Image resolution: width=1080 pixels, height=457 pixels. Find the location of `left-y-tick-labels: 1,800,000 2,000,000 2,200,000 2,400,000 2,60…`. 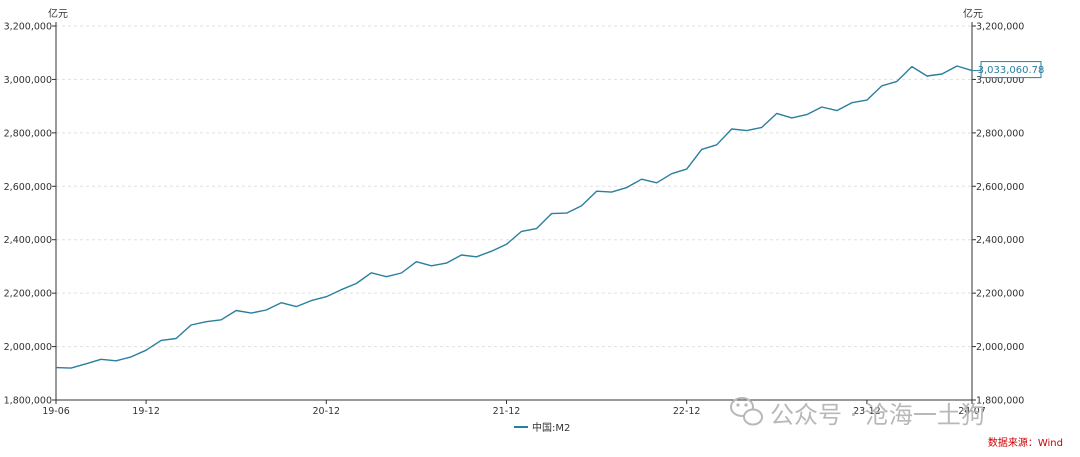

left-y-tick-labels: 1,800,000 2,000,000 2,200,000 2,400,000 2,60… is located at coordinates (28, 214).